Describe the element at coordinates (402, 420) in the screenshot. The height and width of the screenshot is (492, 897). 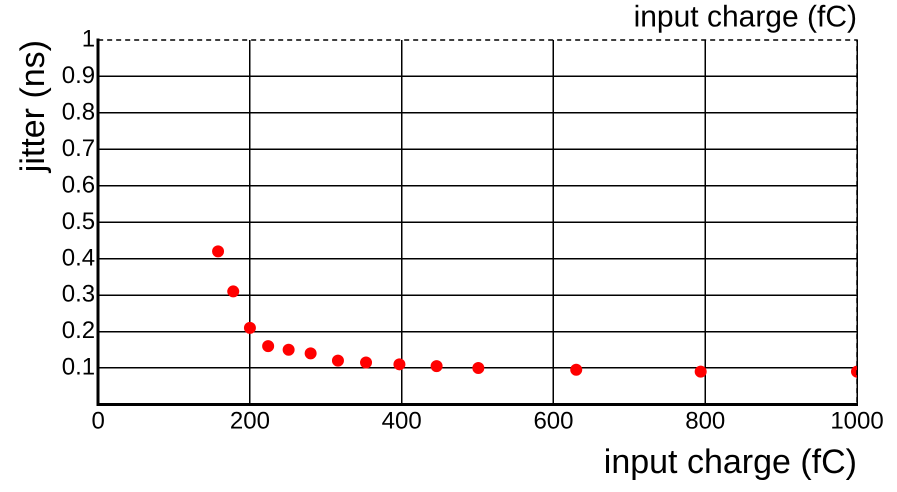
I see `x-tick-label: 400` at that location.